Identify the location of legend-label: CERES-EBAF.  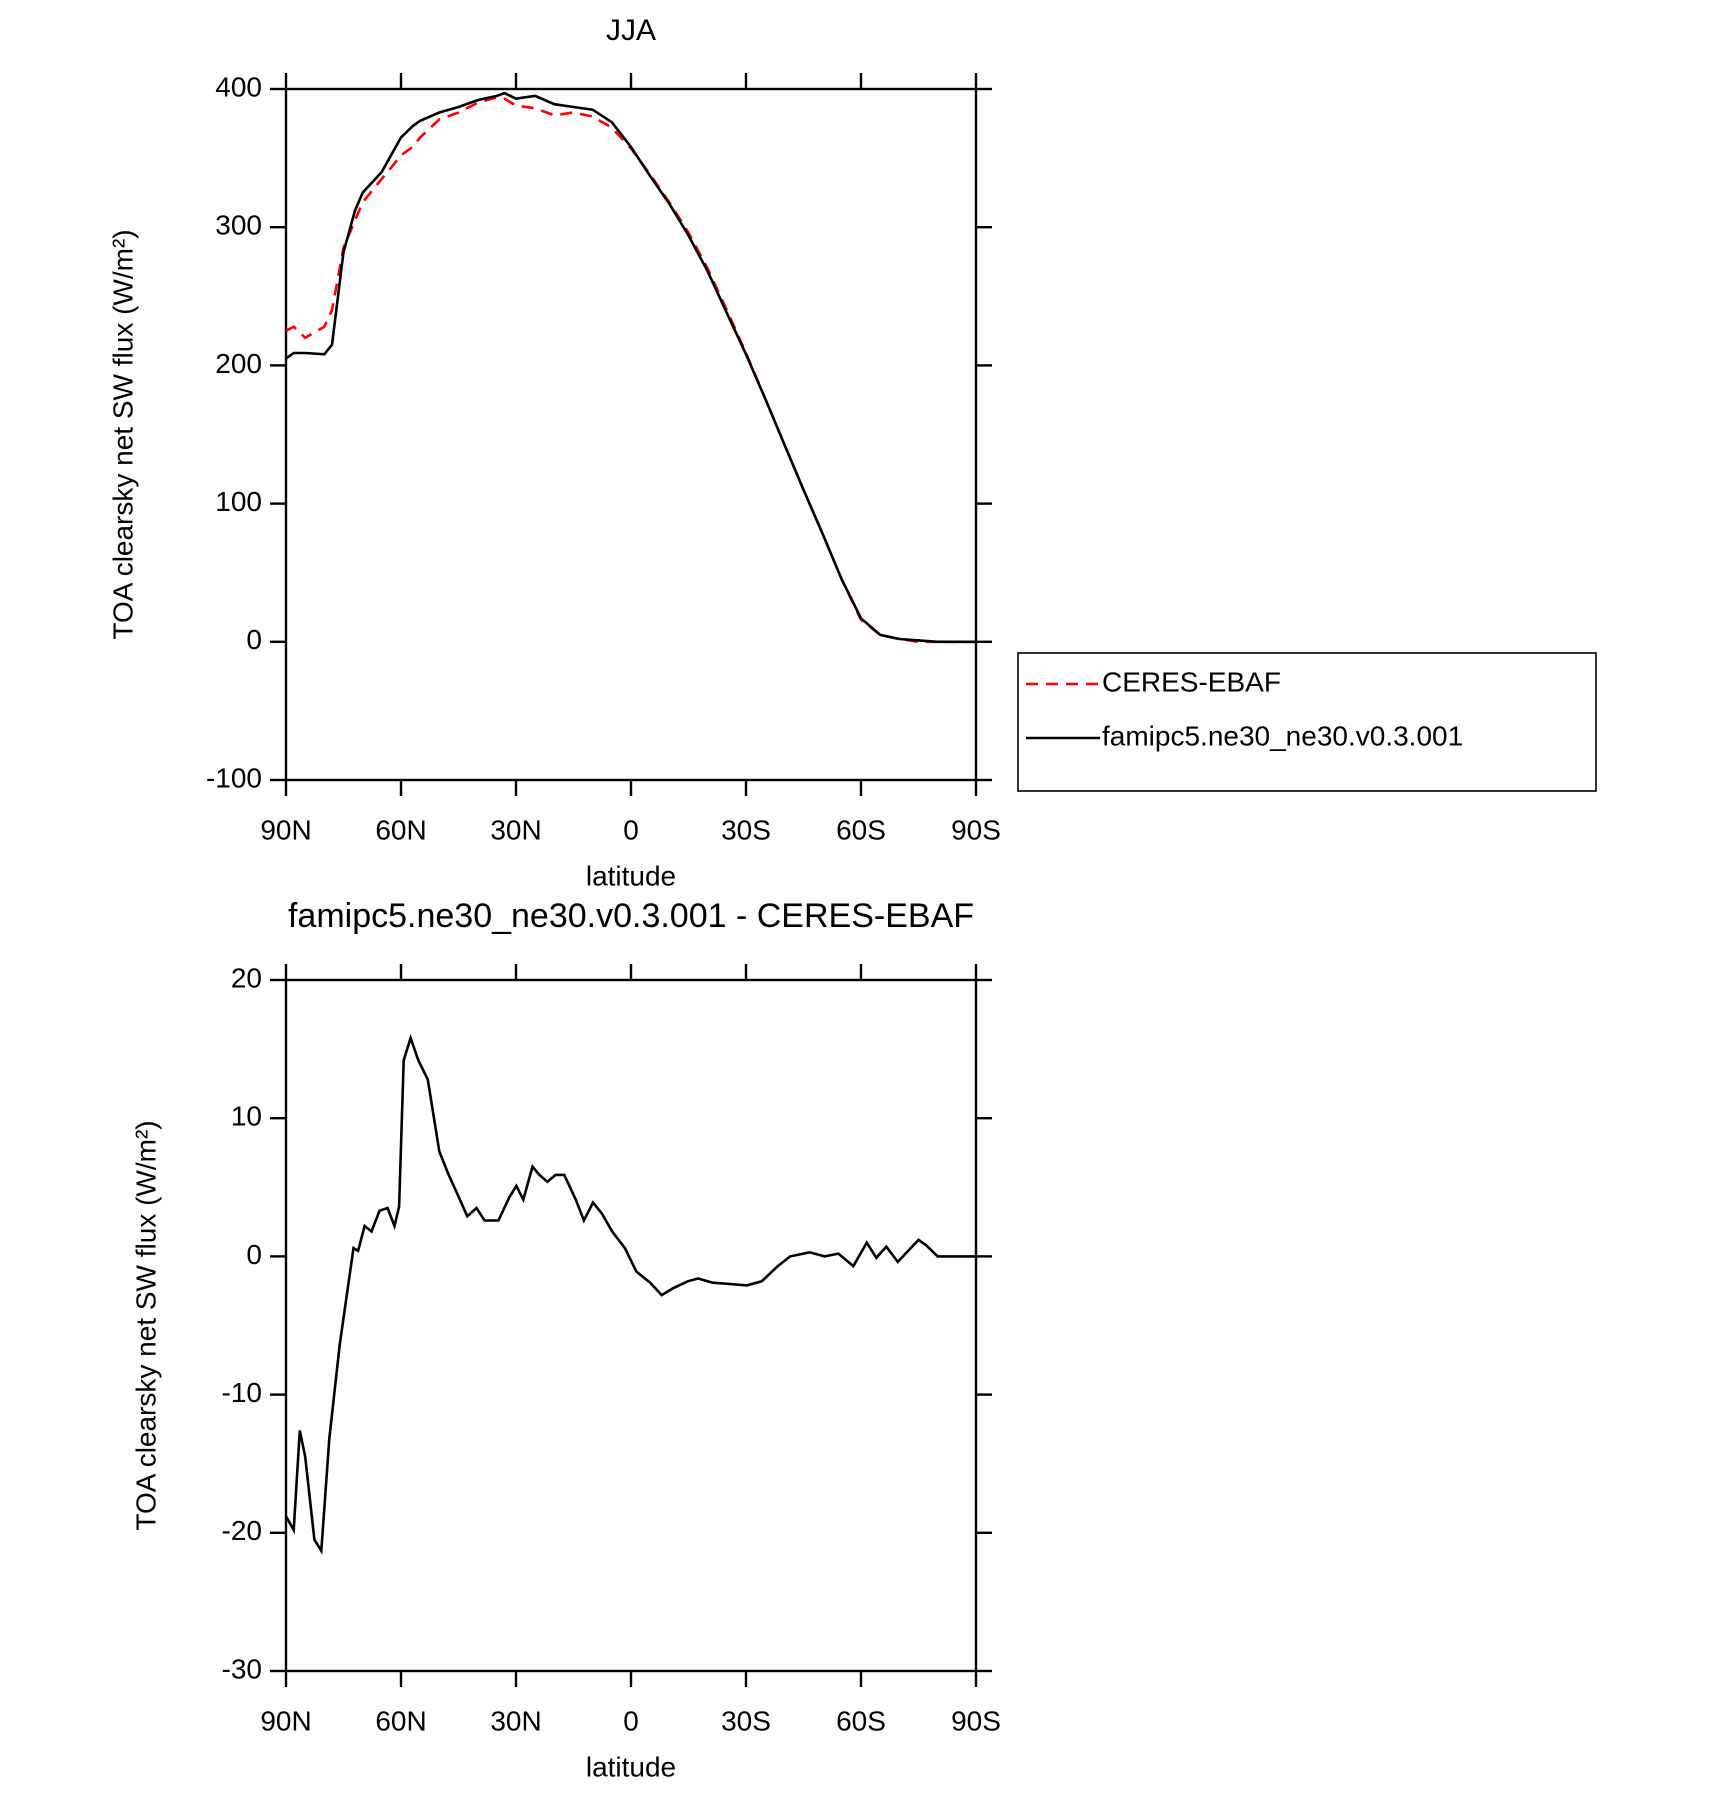
(1191, 681).